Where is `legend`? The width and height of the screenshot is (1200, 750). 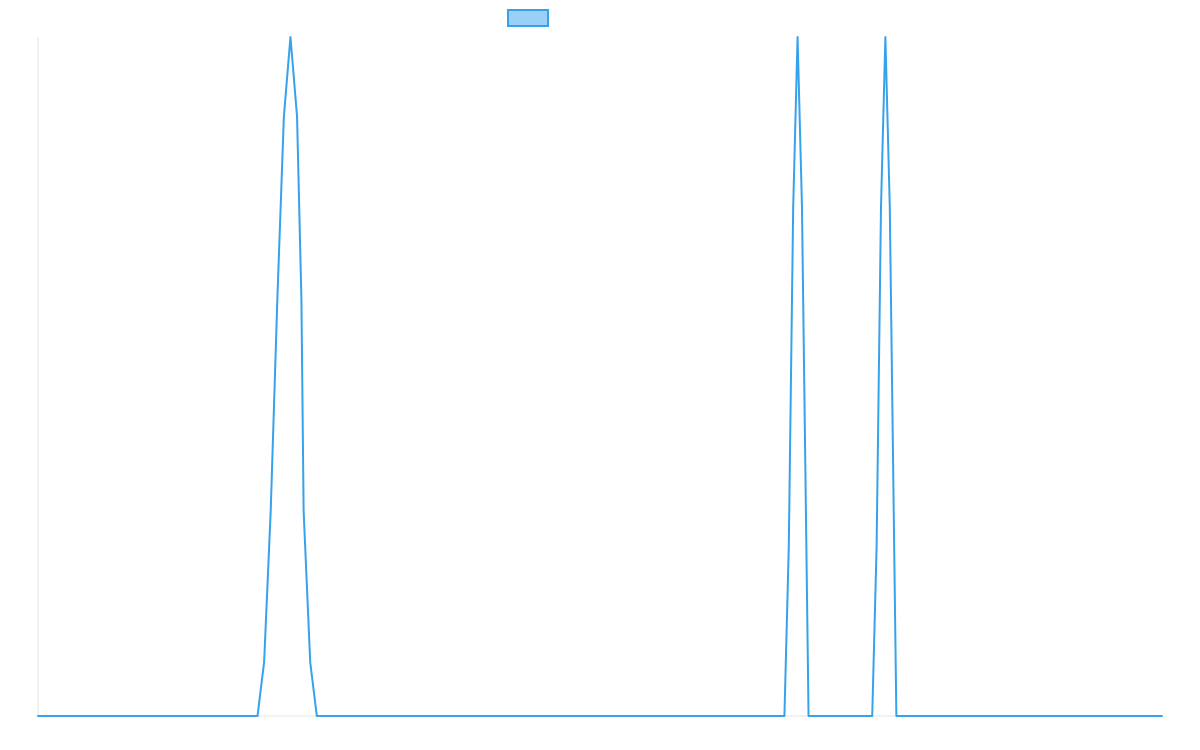 legend is located at coordinates (528, 18).